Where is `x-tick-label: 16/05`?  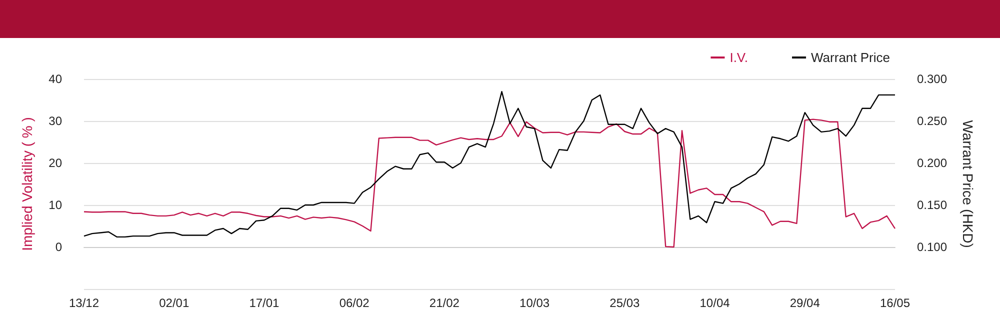 x-tick-label: 16/05 is located at coordinates (895, 303).